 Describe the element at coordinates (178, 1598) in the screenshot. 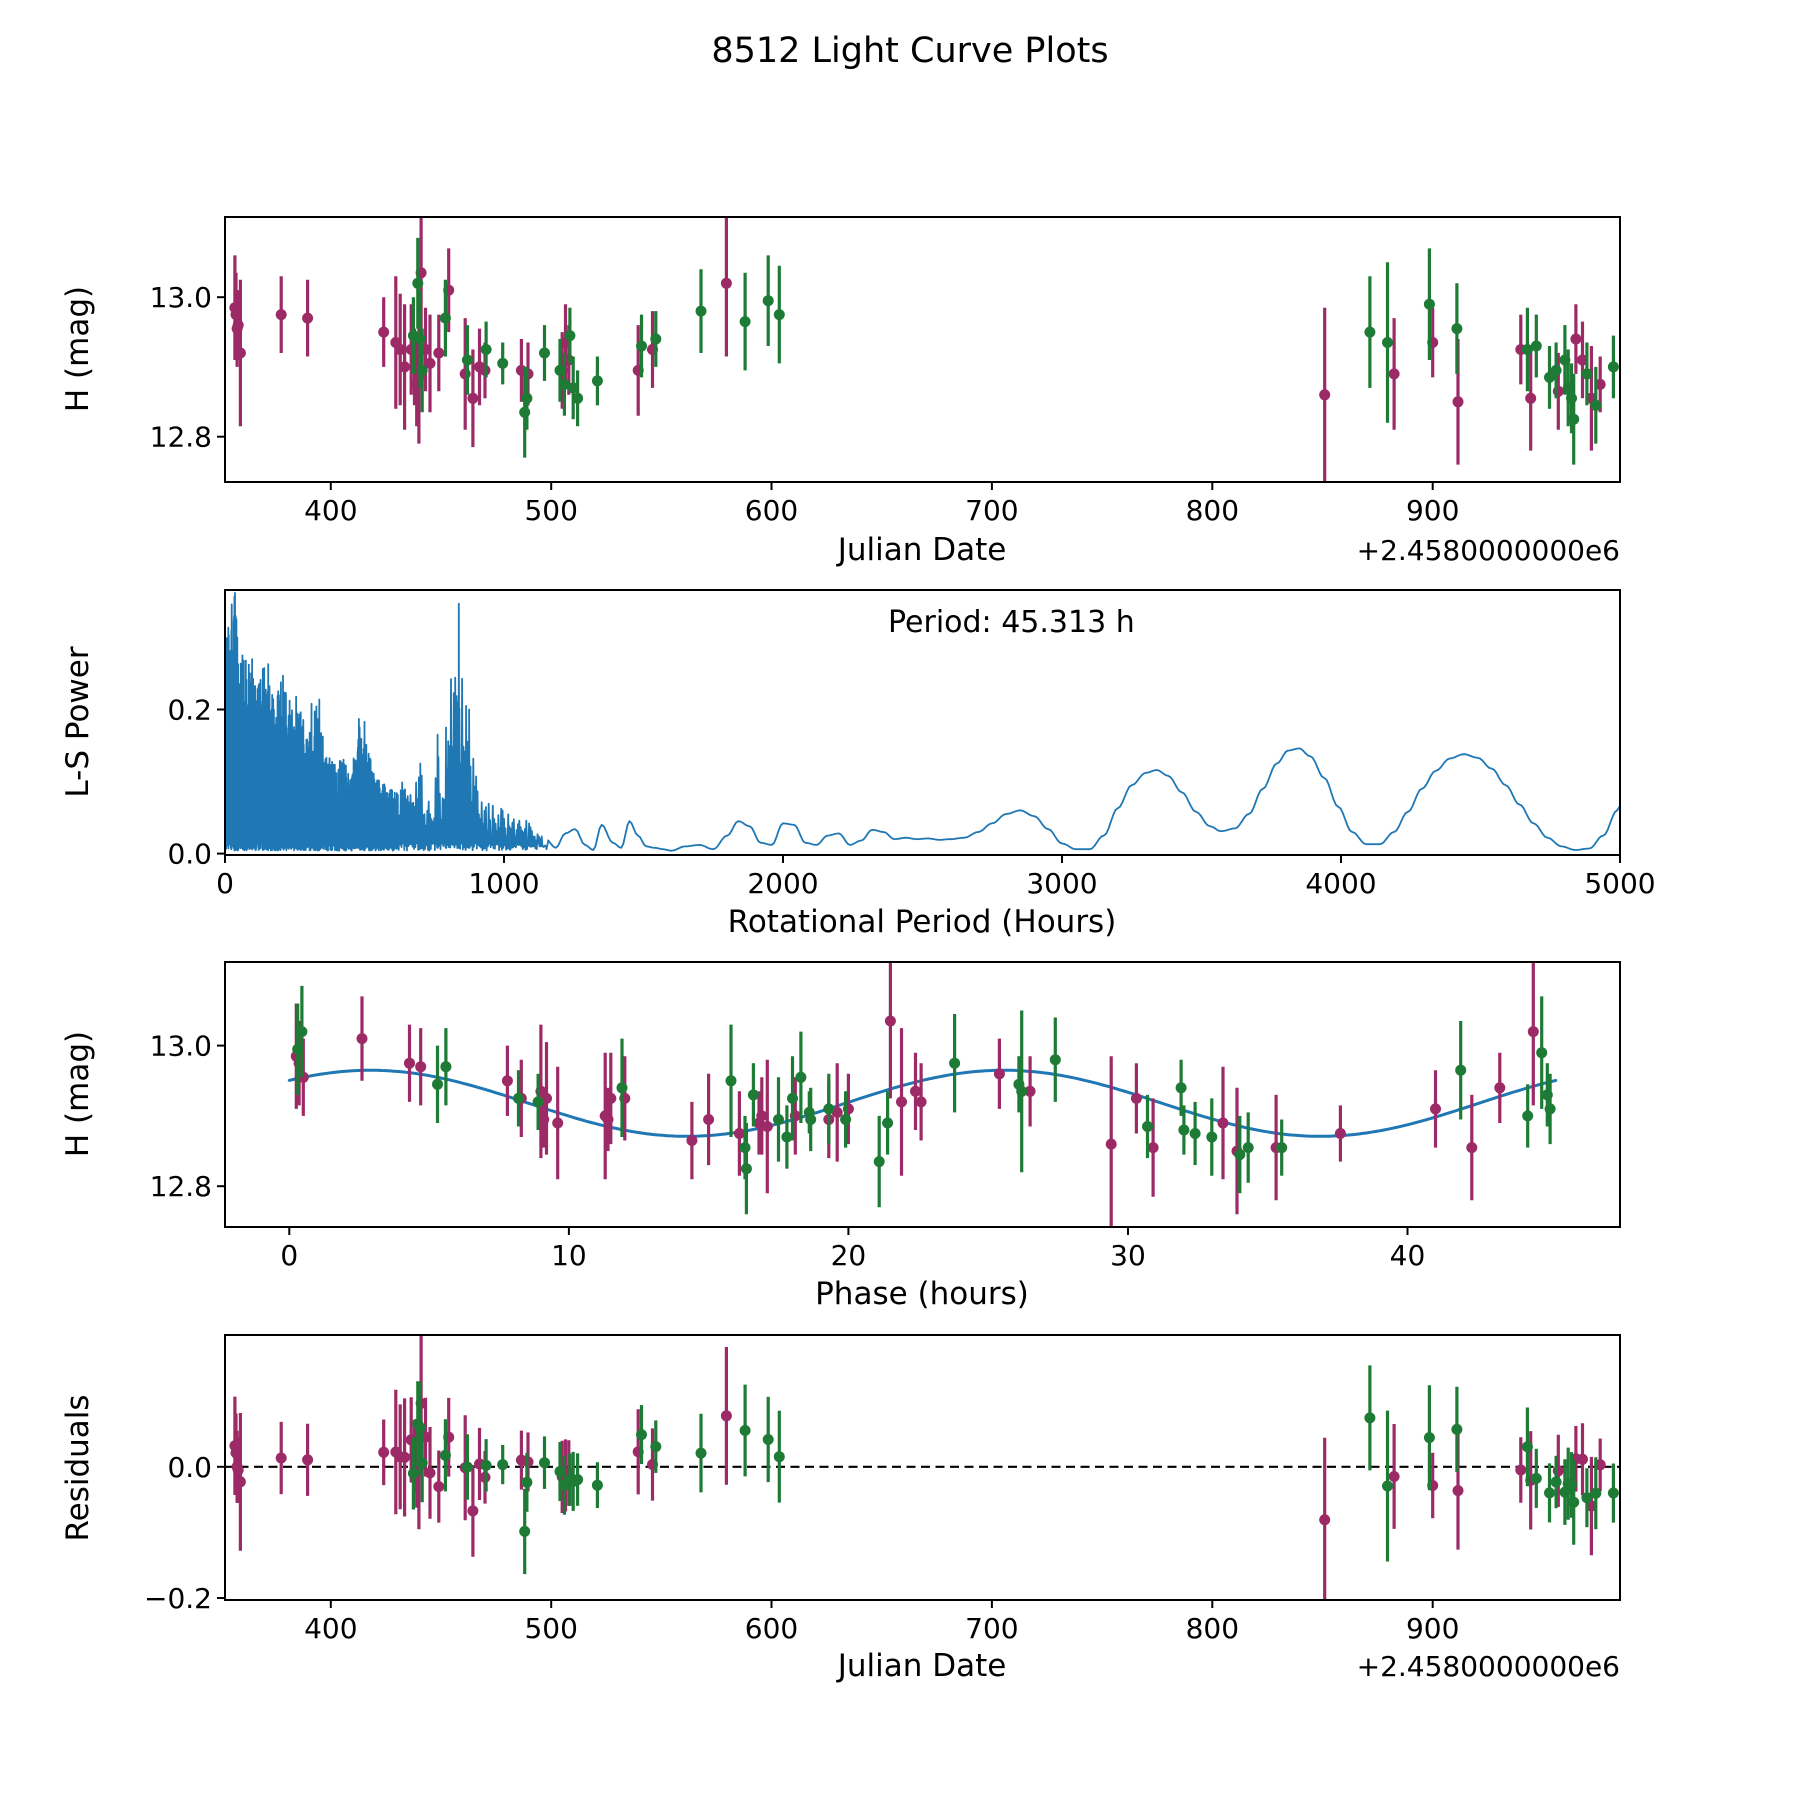

I see `y-tick-label: −0.2` at that location.